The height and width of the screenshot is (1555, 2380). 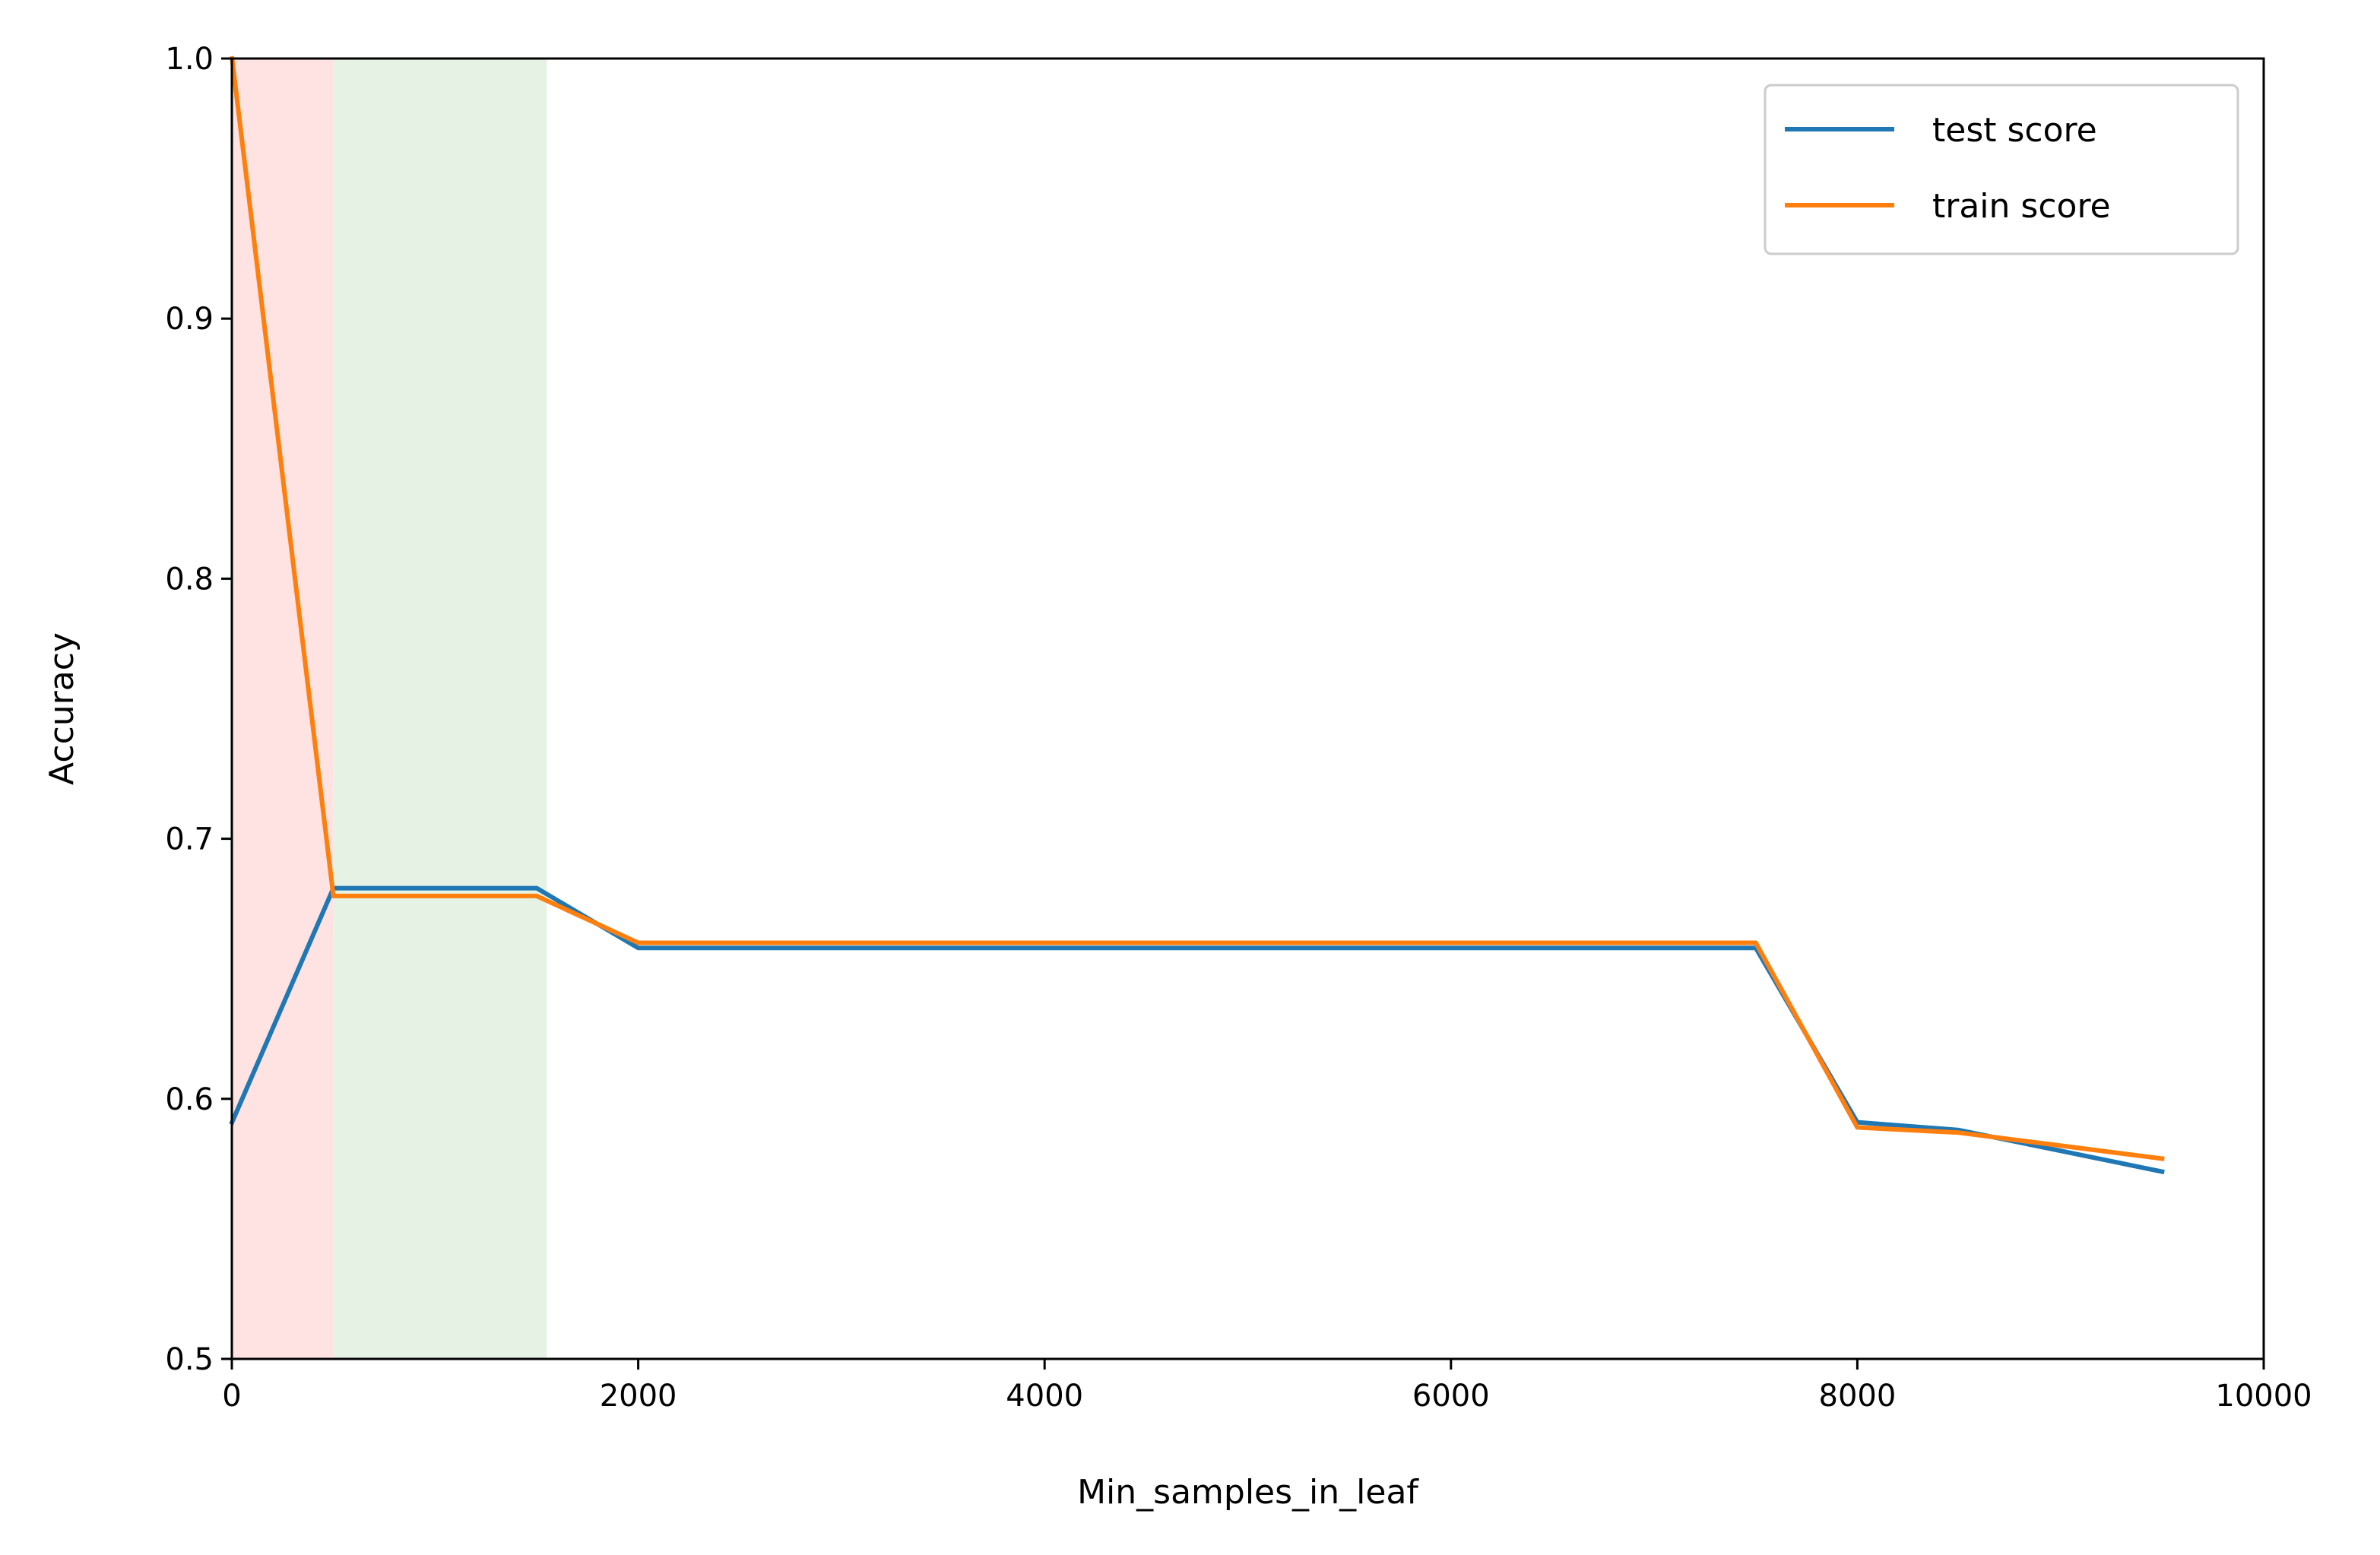 I want to click on x-tick-label: 6000, so click(x=1451, y=1396).